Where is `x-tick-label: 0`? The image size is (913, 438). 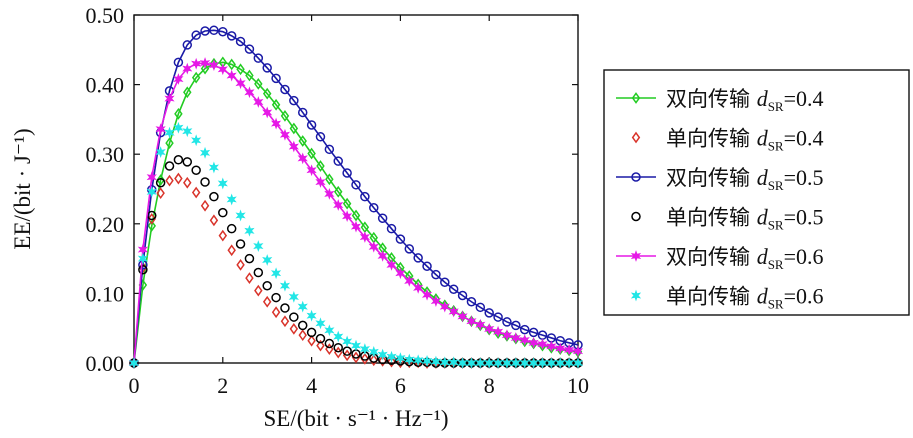 x-tick-label: 0 is located at coordinates (134, 385).